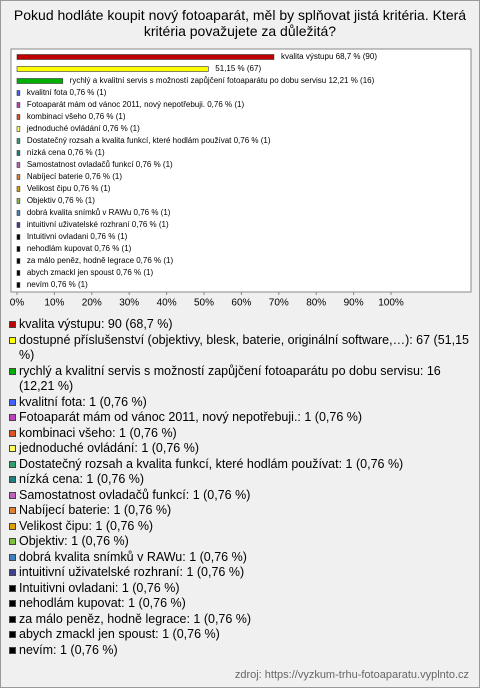 This screenshot has height=688, width=480. What do you see at coordinates (96, 324) in the screenshot?
I see `legend-label: kvalita výstupu: 90 (68,7 %)` at bounding box center [96, 324].